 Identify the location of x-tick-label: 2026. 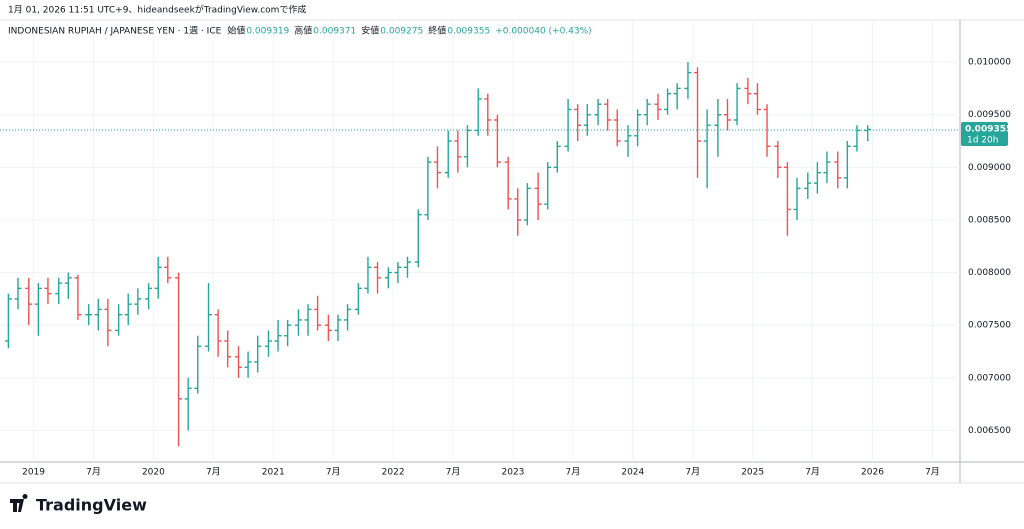
(872, 473).